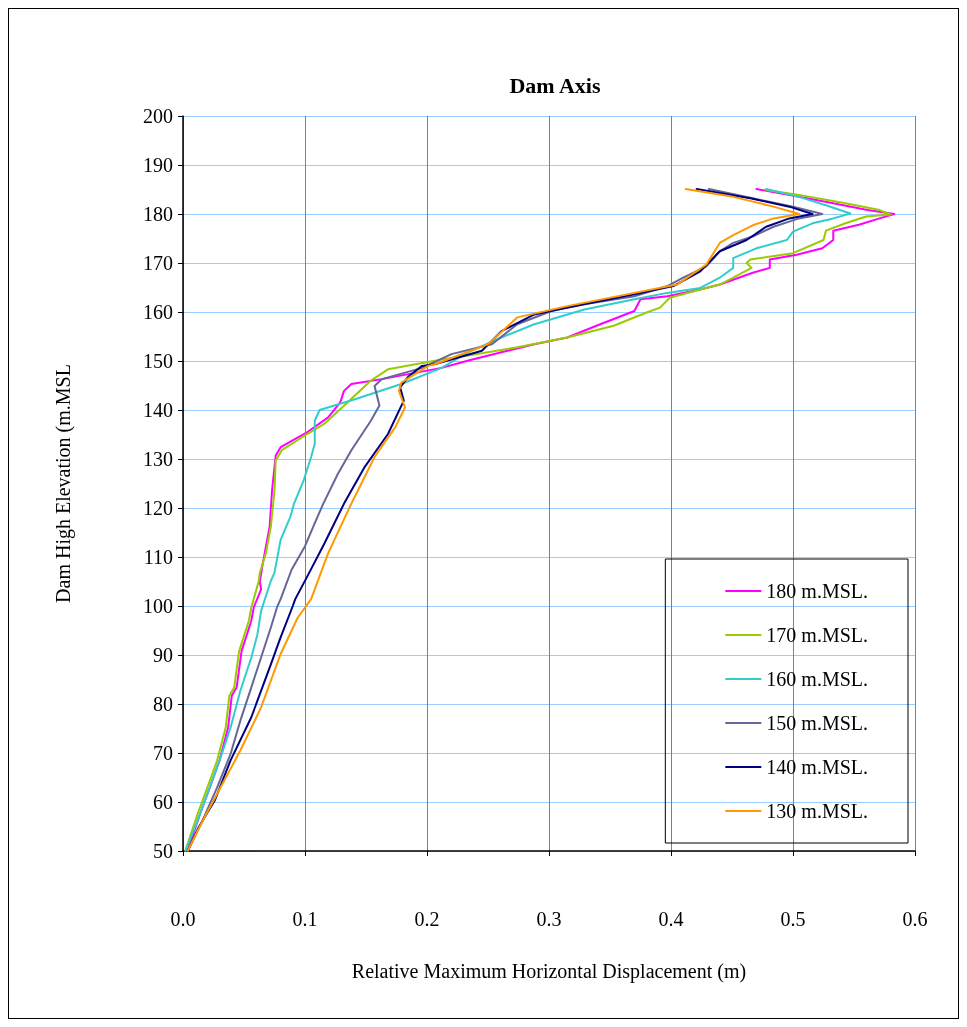 Image resolution: width=967 pixels, height=1027 pixels. What do you see at coordinates (817, 723) in the screenshot?
I see `legend-label: 150 m.MSL.` at bounding box center [817, 723].